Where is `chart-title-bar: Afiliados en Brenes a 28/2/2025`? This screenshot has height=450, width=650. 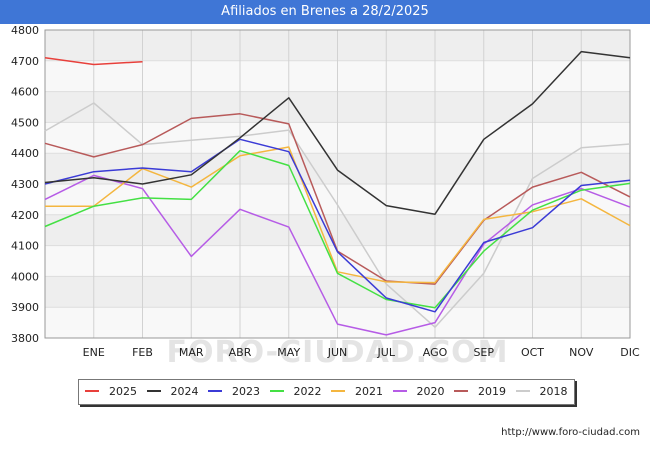 chart-title-bar: Afiliados en Brenes a 28/2/2025 is located at coordinates (325, 12).